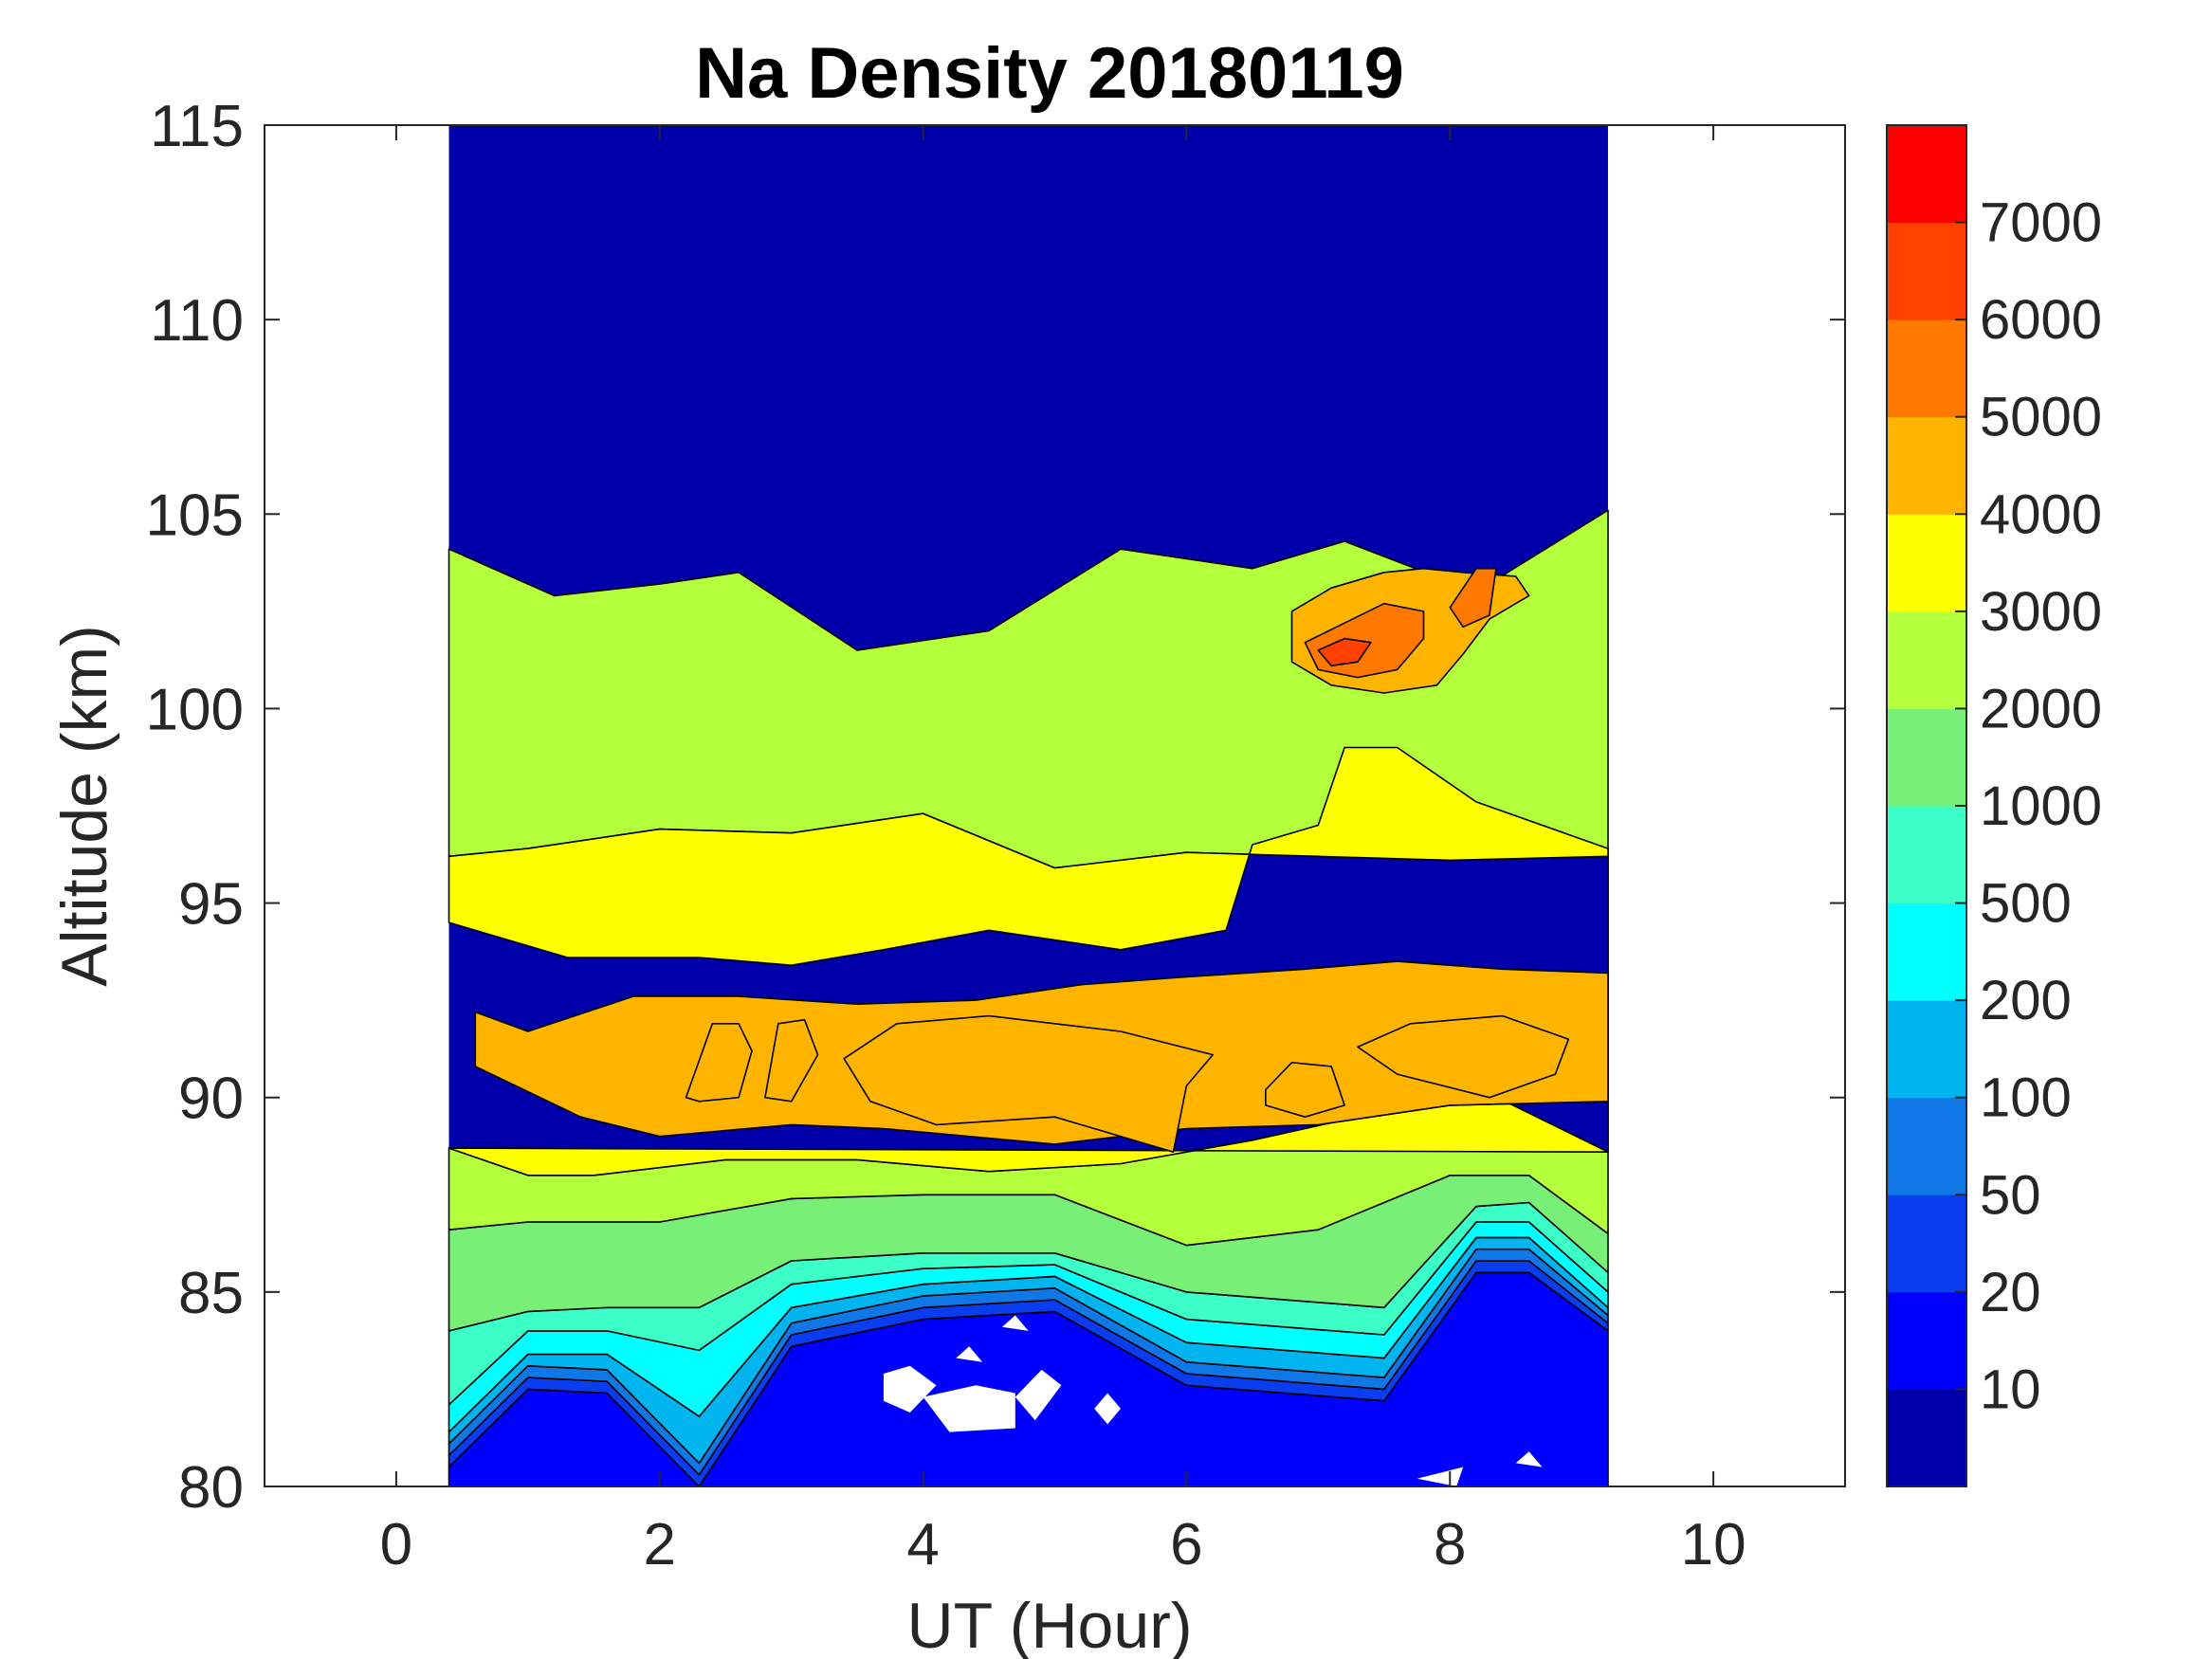 This screenshot has height=1659, width=2212. I want to click on y-tick-label: 105, so click(195, 515).